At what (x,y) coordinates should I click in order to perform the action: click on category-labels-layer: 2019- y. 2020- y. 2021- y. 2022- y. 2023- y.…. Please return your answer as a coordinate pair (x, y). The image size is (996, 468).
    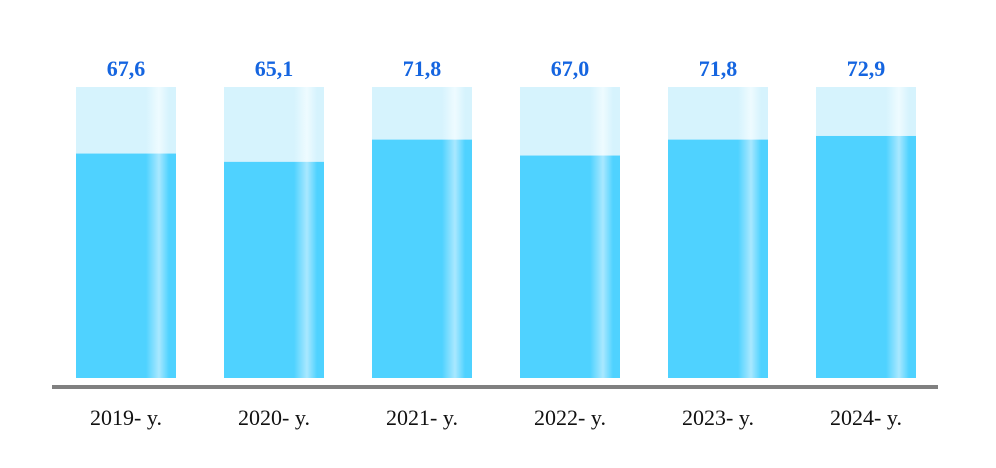
    Looking at the image, I should click on (496, 417).